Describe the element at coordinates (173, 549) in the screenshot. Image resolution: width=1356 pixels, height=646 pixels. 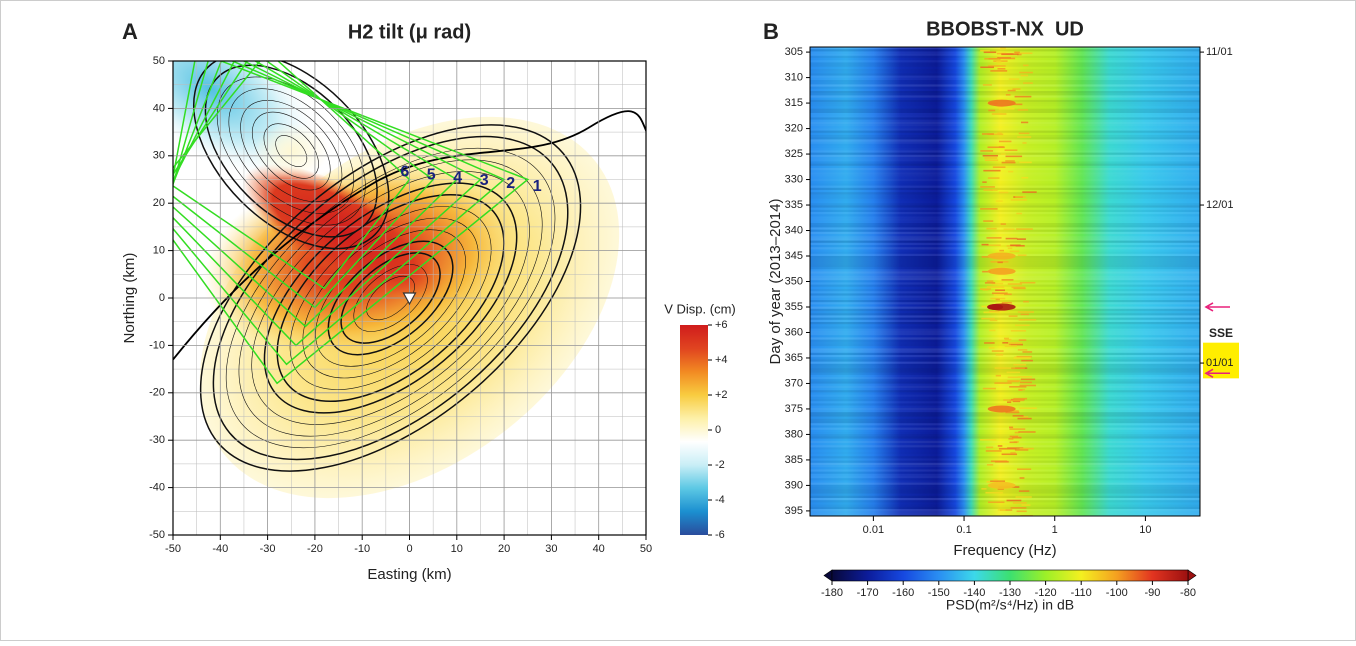
I see `x-tick-label: -50` at that location.